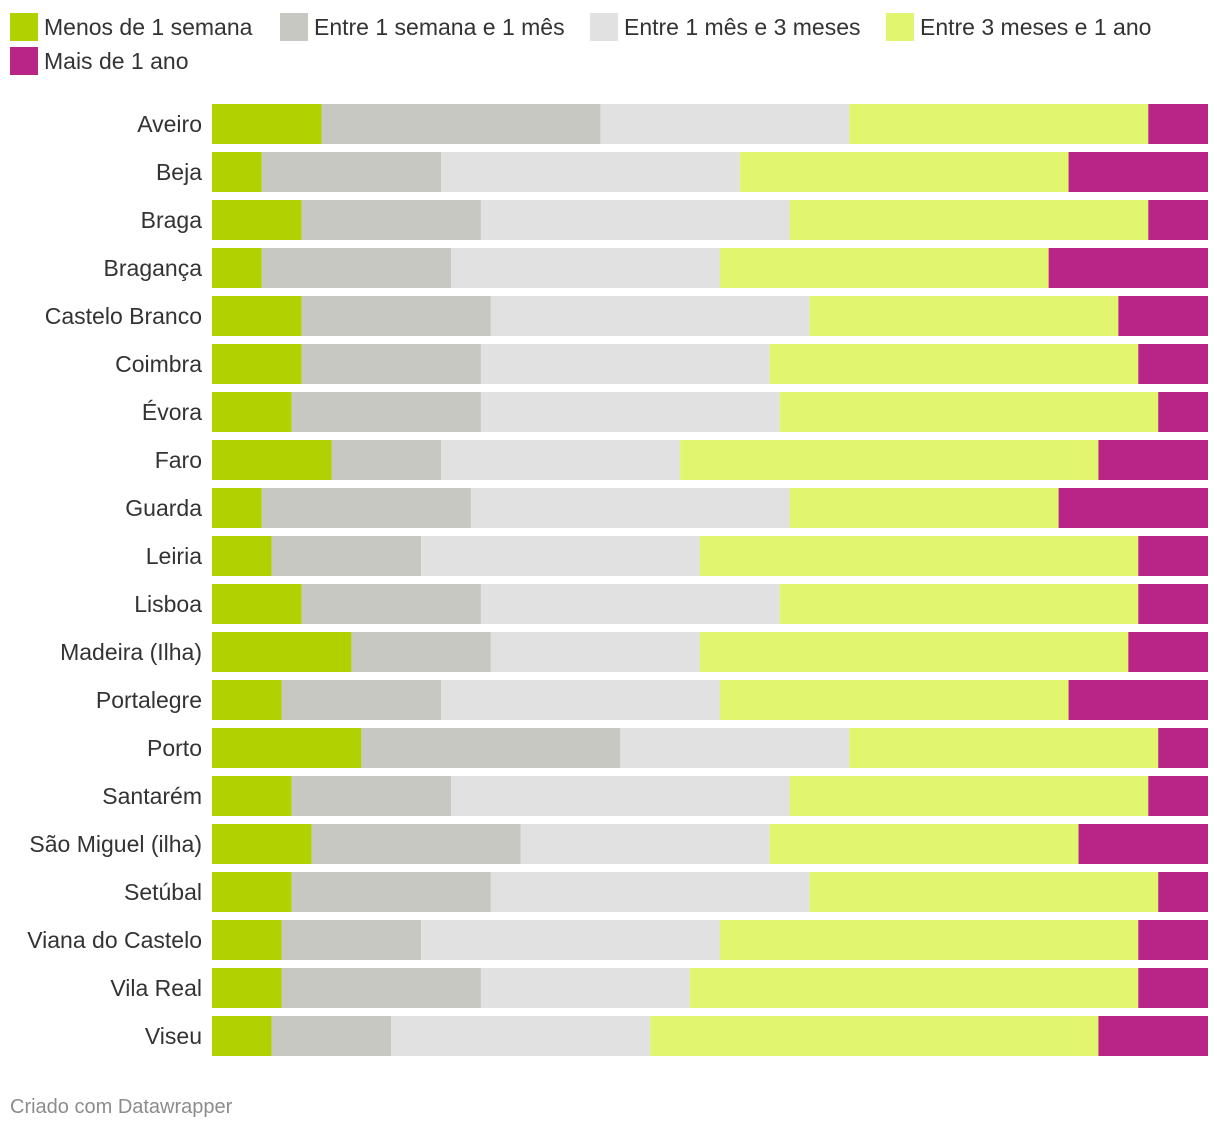 The image size is (1220, 1134). I want to click on legend-item-1-semana-1-mes: Entre 1 semana e 1 mês, so click(422, 27).